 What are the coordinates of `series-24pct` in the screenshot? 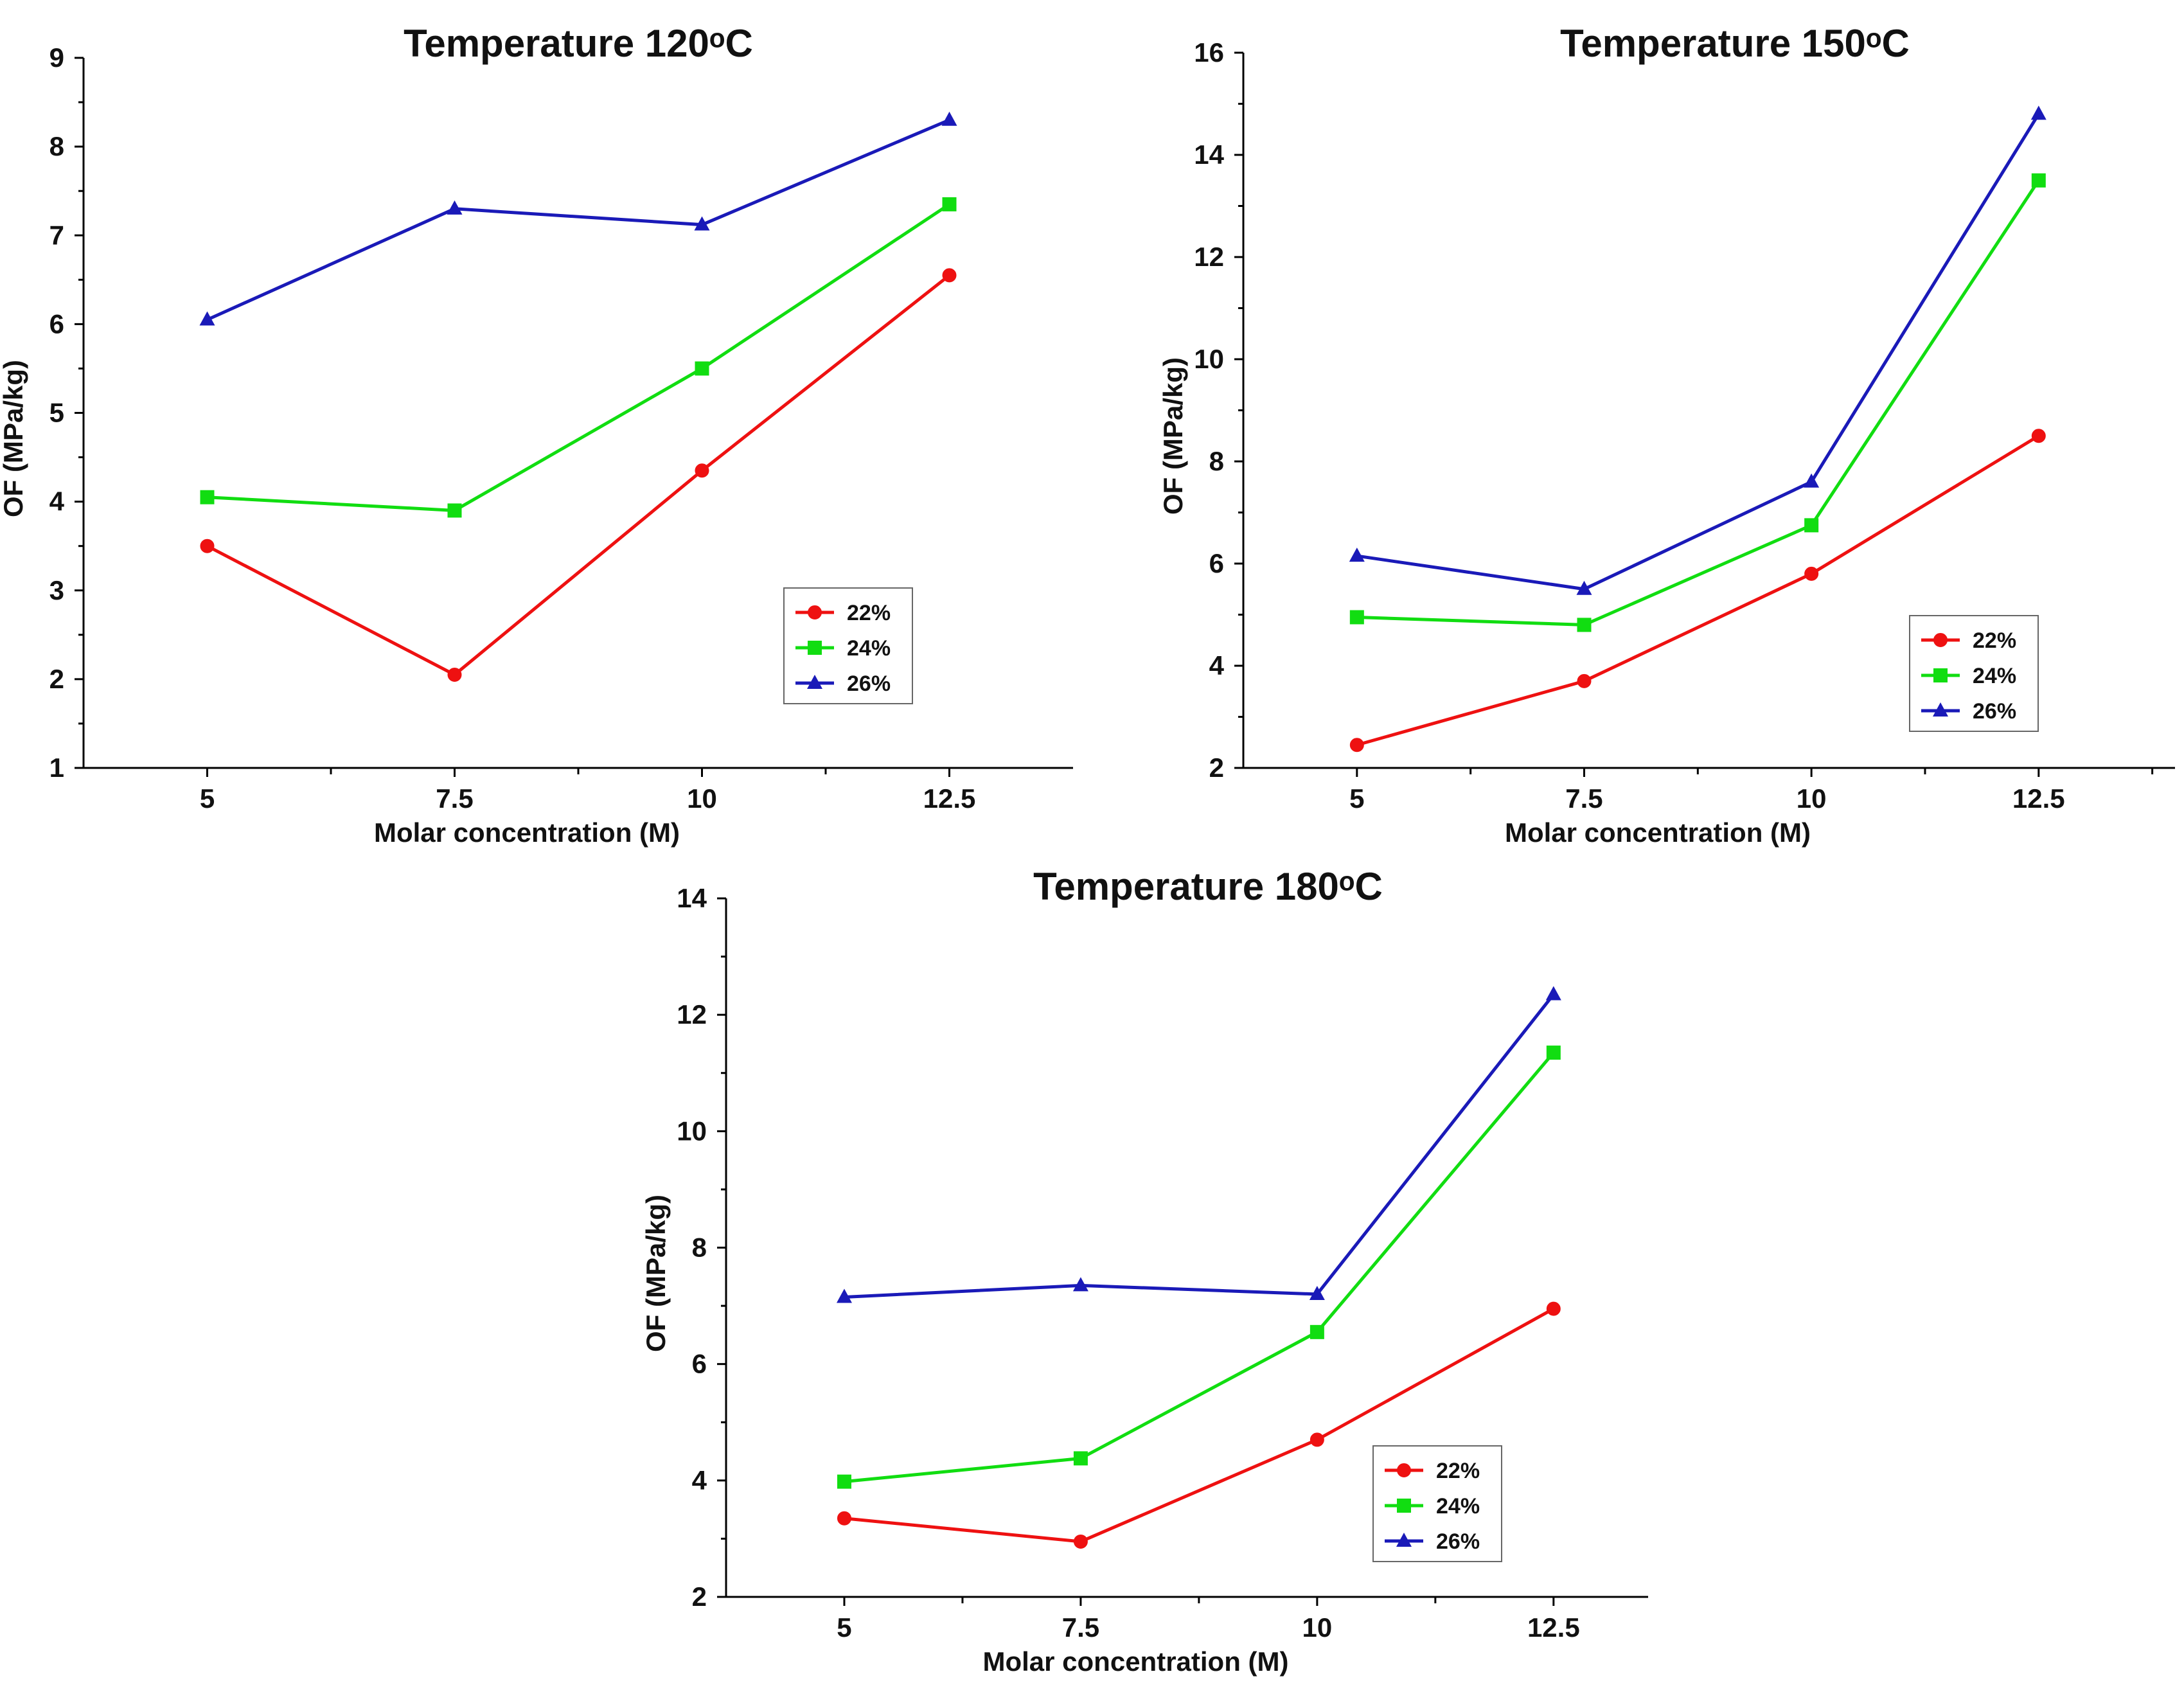 It's located at (578, 357).